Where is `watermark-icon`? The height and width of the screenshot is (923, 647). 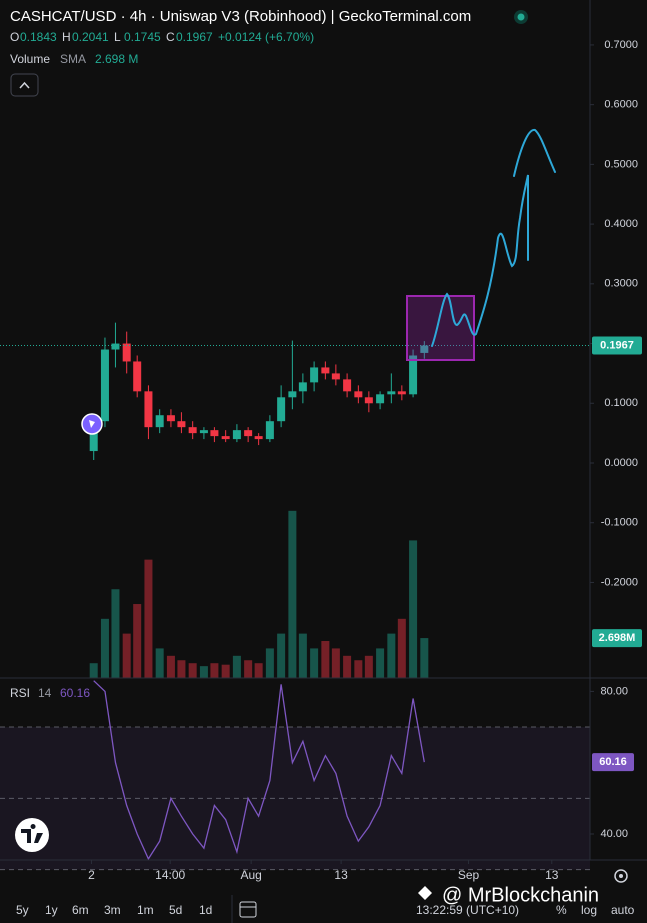 watermark-icon is located at coordinates (425, 893).